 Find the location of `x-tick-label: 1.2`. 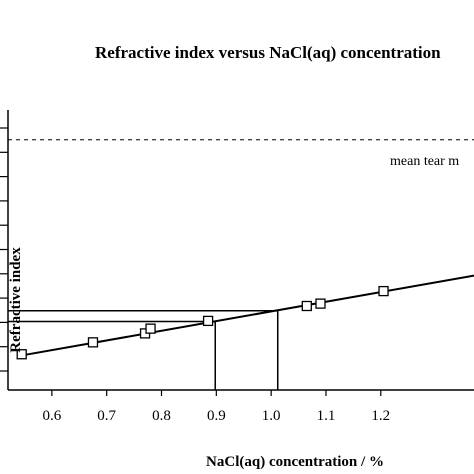

x-tick-label: 1.2 is located at coordinates (380, 416).